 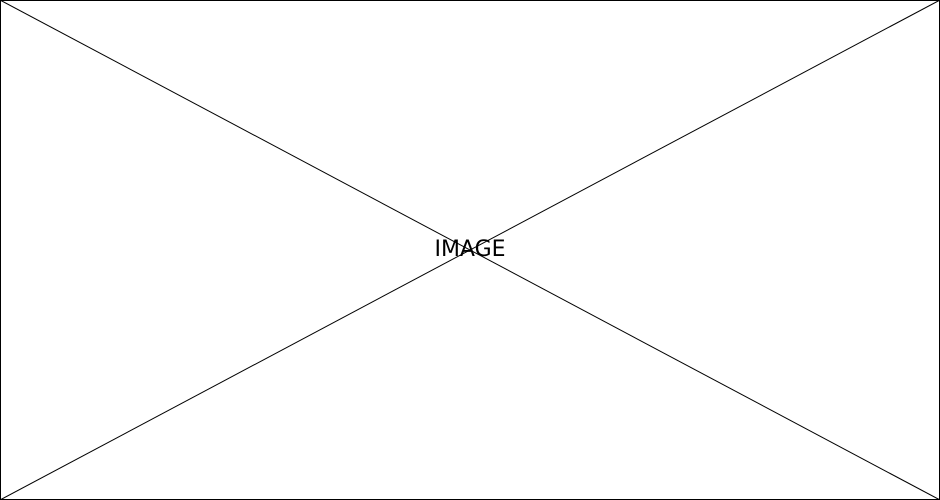 What do you see at coordinates (470, 249) in the screenshot?
I see `placeholder-label: IMAGE` at bounding box center [470, 249].